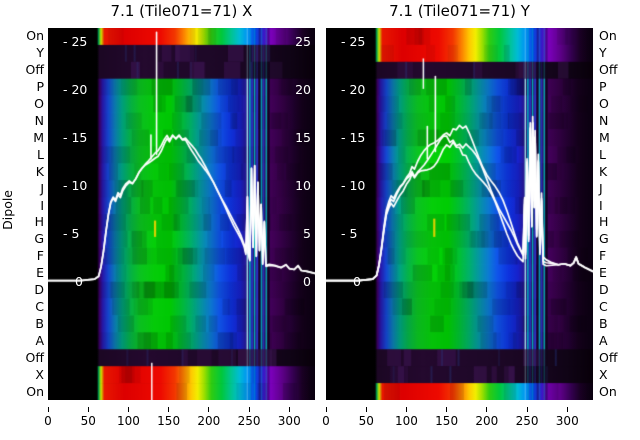  What do you see at coordinates (303, 41) in the screenshot?
I see `y-tick-right-25-x: 25` at bounding box center [303, 41].